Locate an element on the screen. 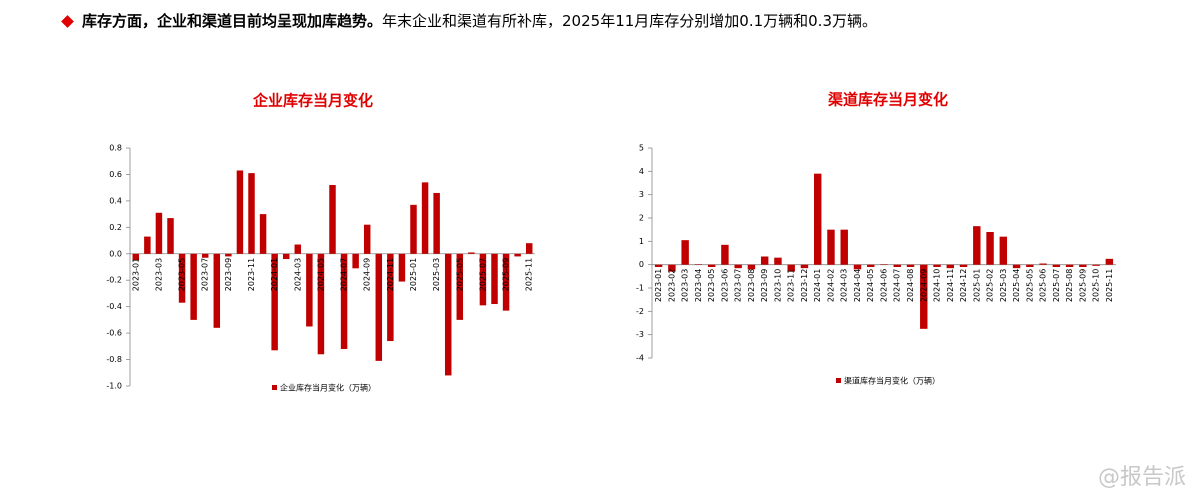 The width and height of the screenshot is (1200, 495). y-tick-label: -0.8 is located at coordinates (114, 359).